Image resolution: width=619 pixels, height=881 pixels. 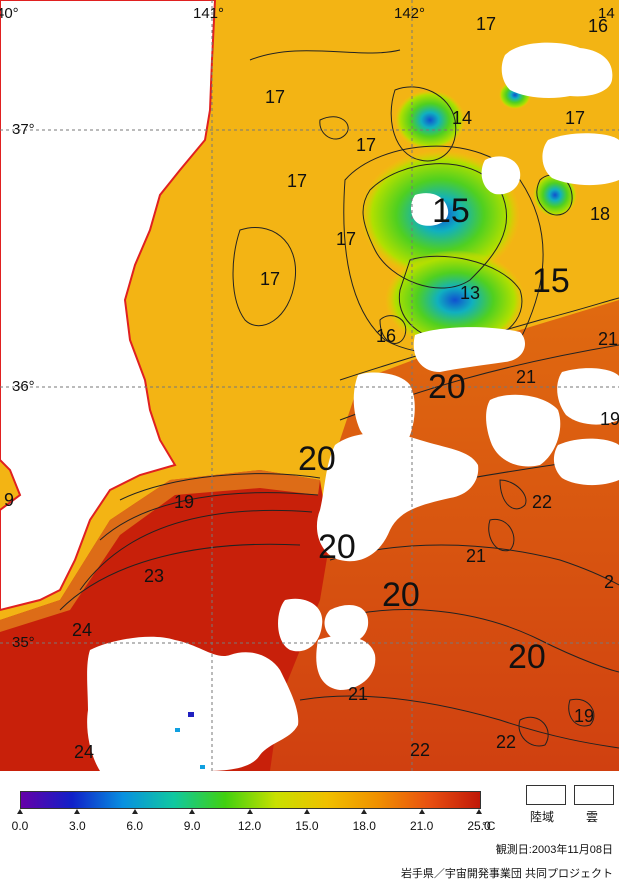 What do you see at coordinates (307, 826) in the screenshot?
I see `colorbar-tick-label: 15.0` at bounding box center [307, 826].